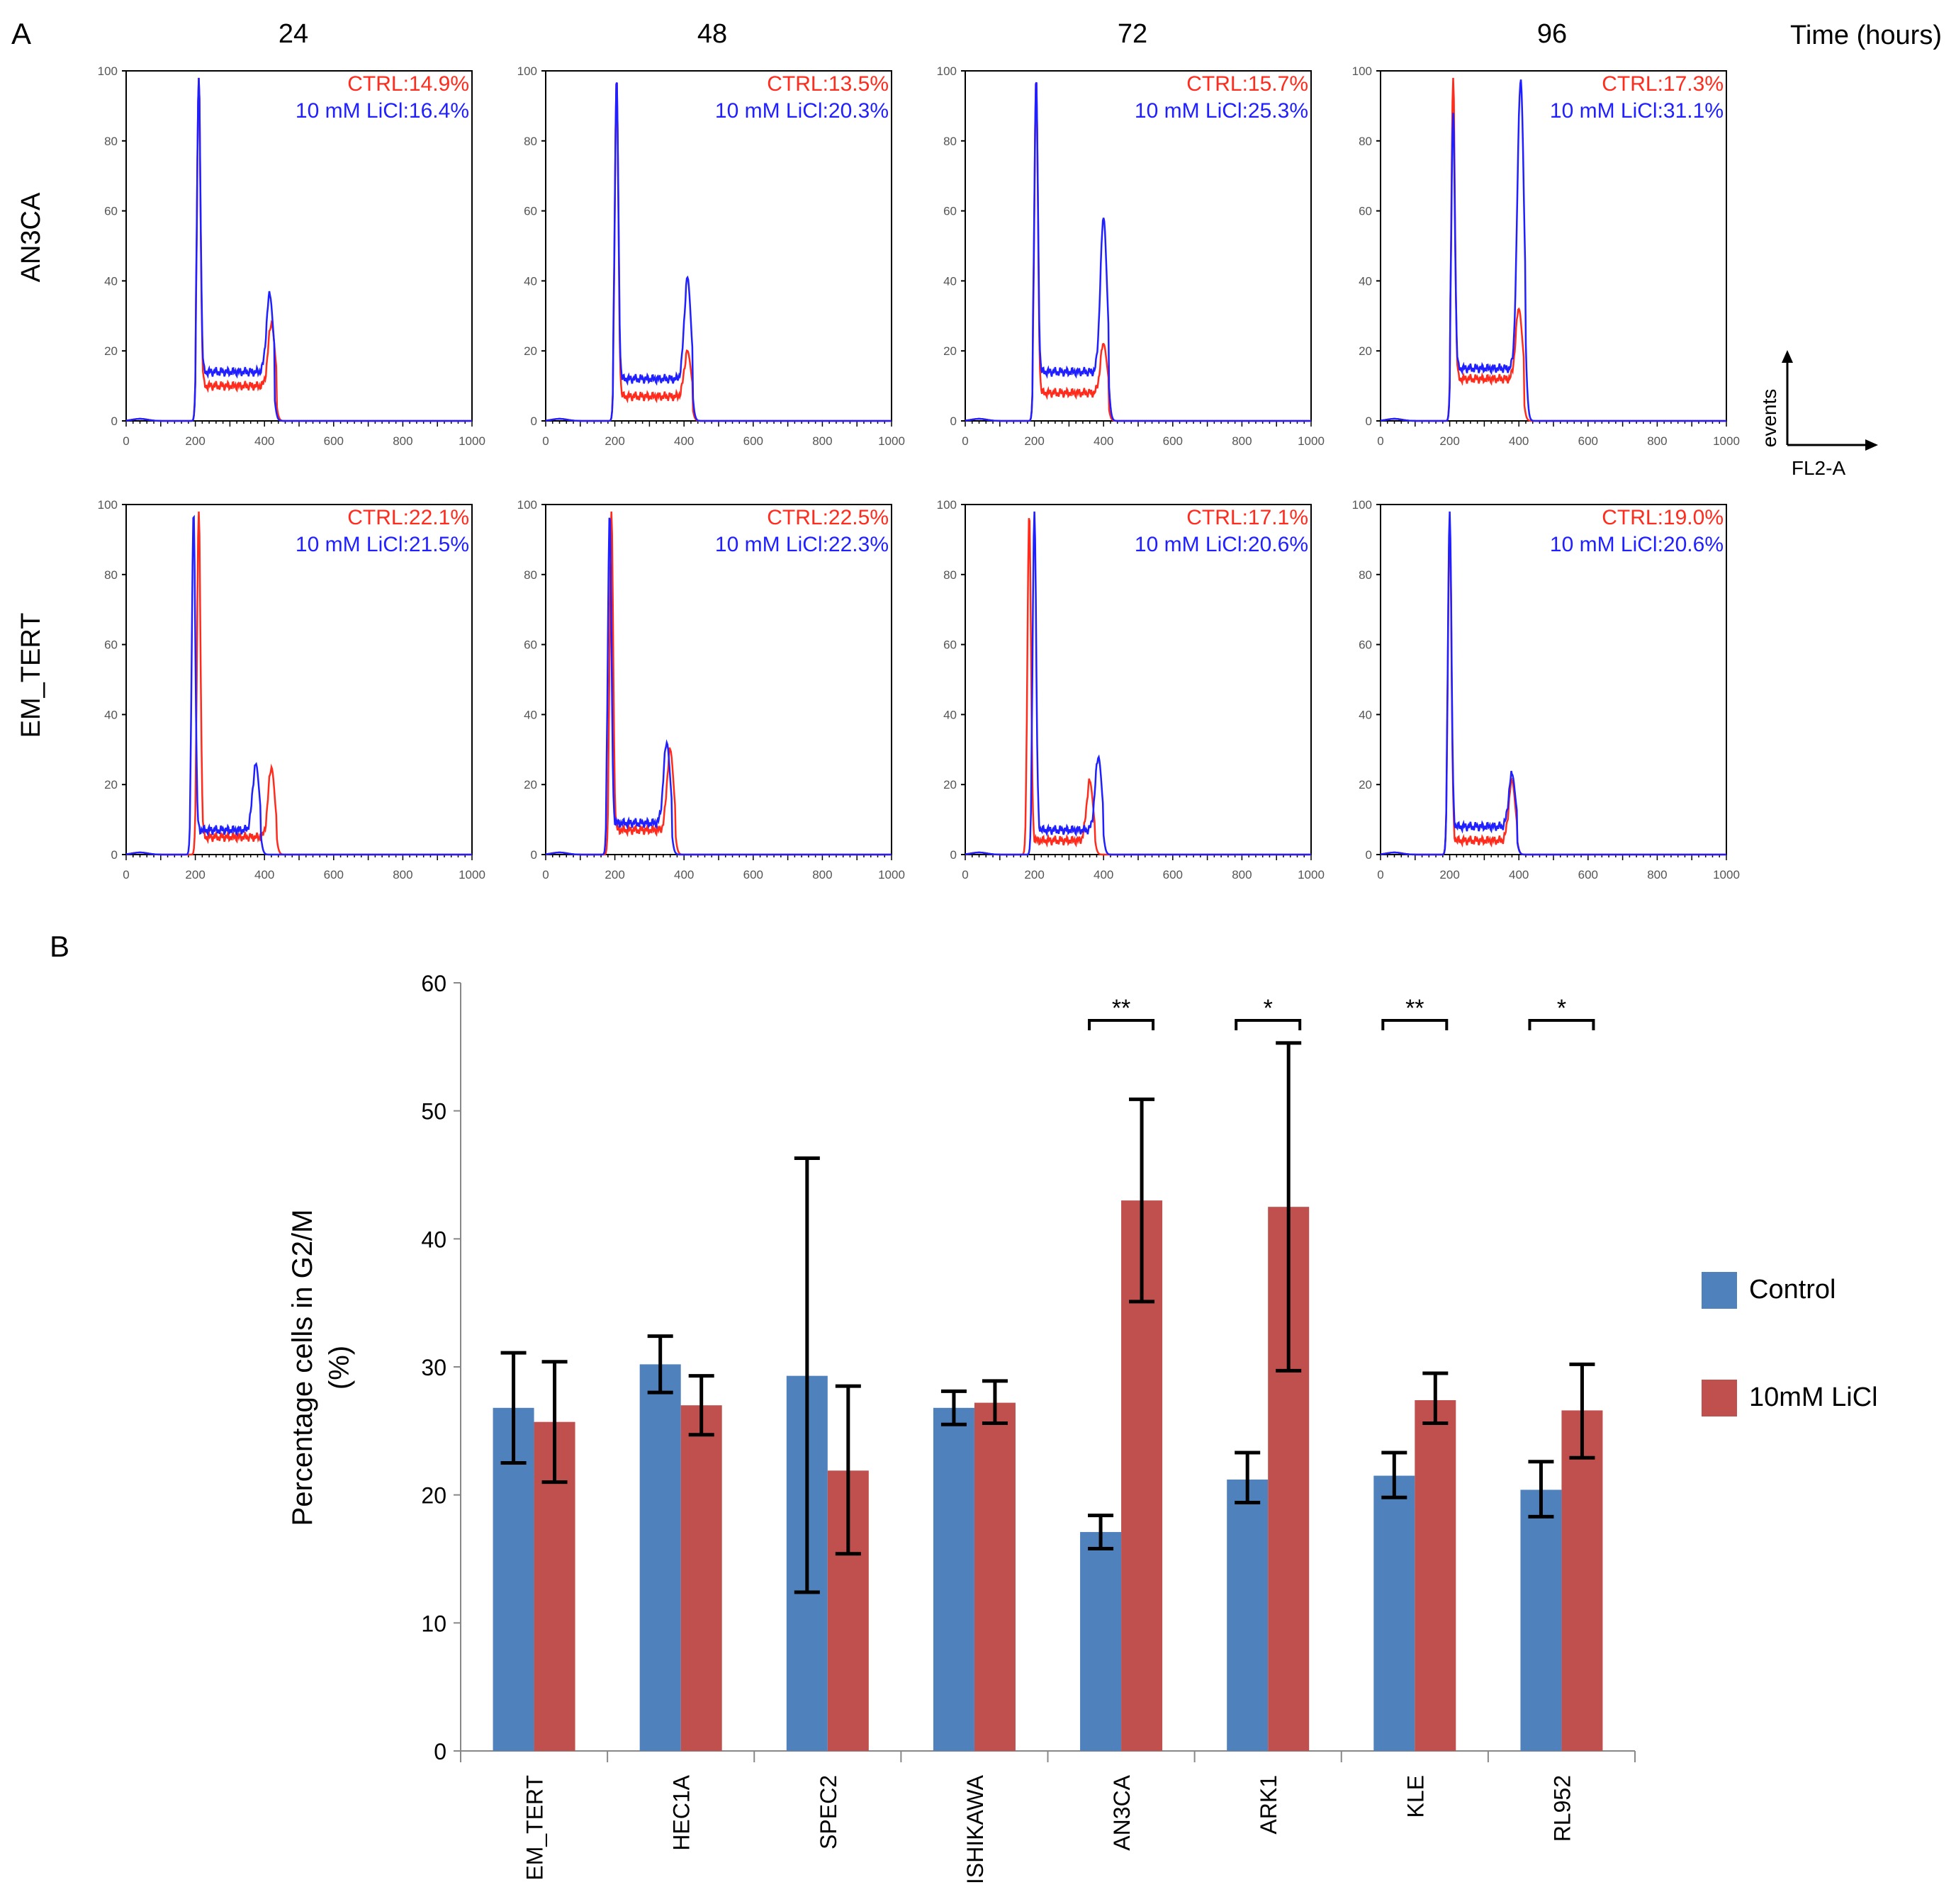 This screenshot has width=1956, height=1904. I want to click on control-bar-an3ca, so click(1101, 1642).